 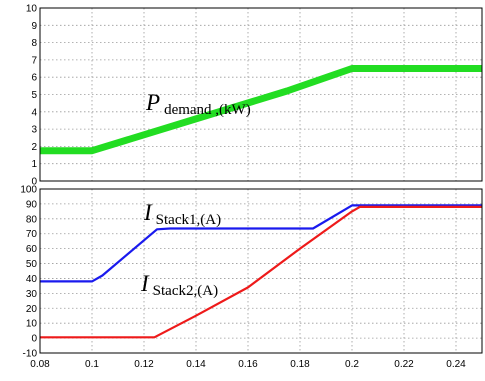 I want to click on y-tick-label: 100, so click(x=28, y=190).